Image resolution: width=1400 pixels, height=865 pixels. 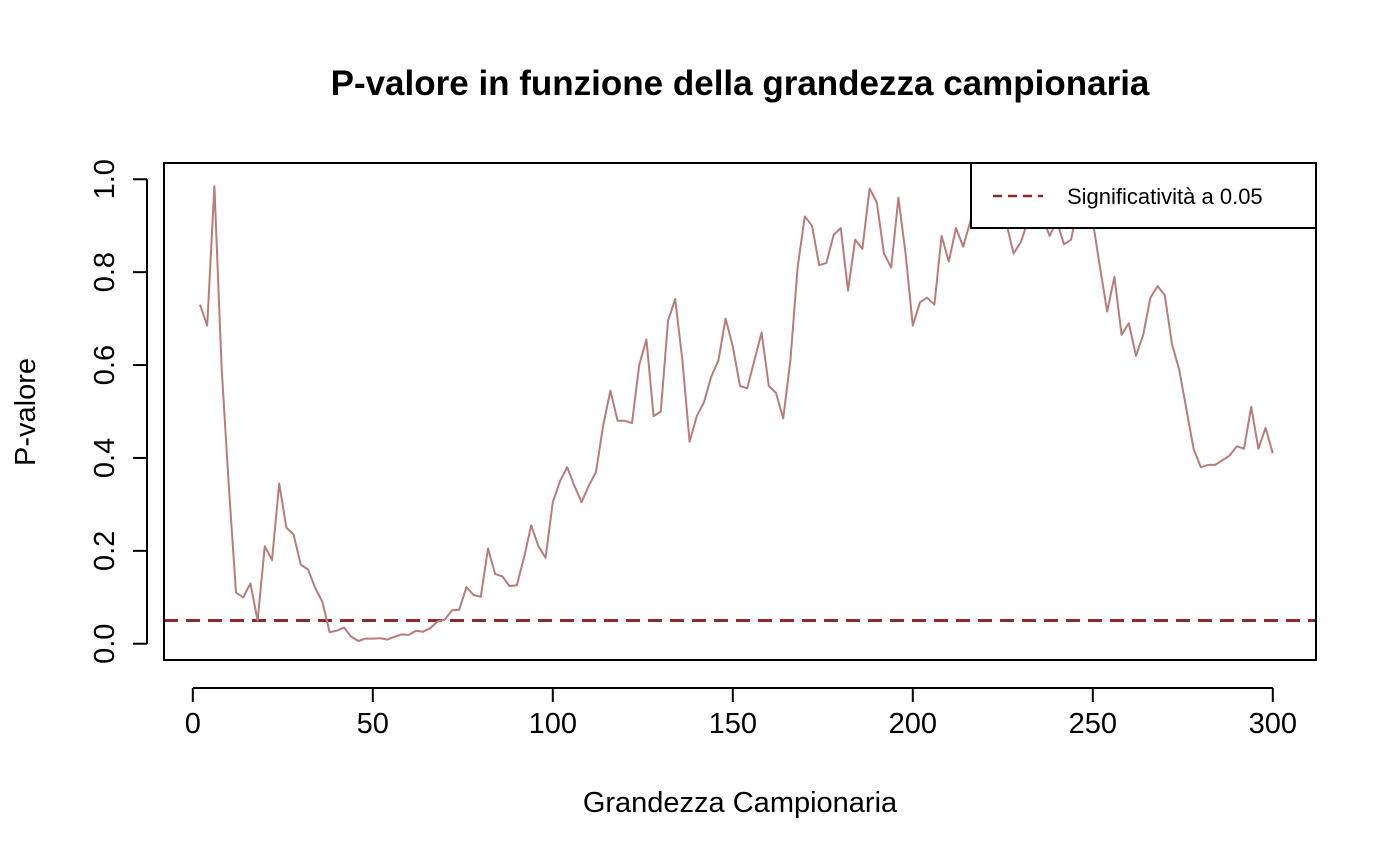 What do you see at coordinates (105, 272) in the screenshot?
I see `y-tick-label: 0.8` at bounding box center [105, 272].